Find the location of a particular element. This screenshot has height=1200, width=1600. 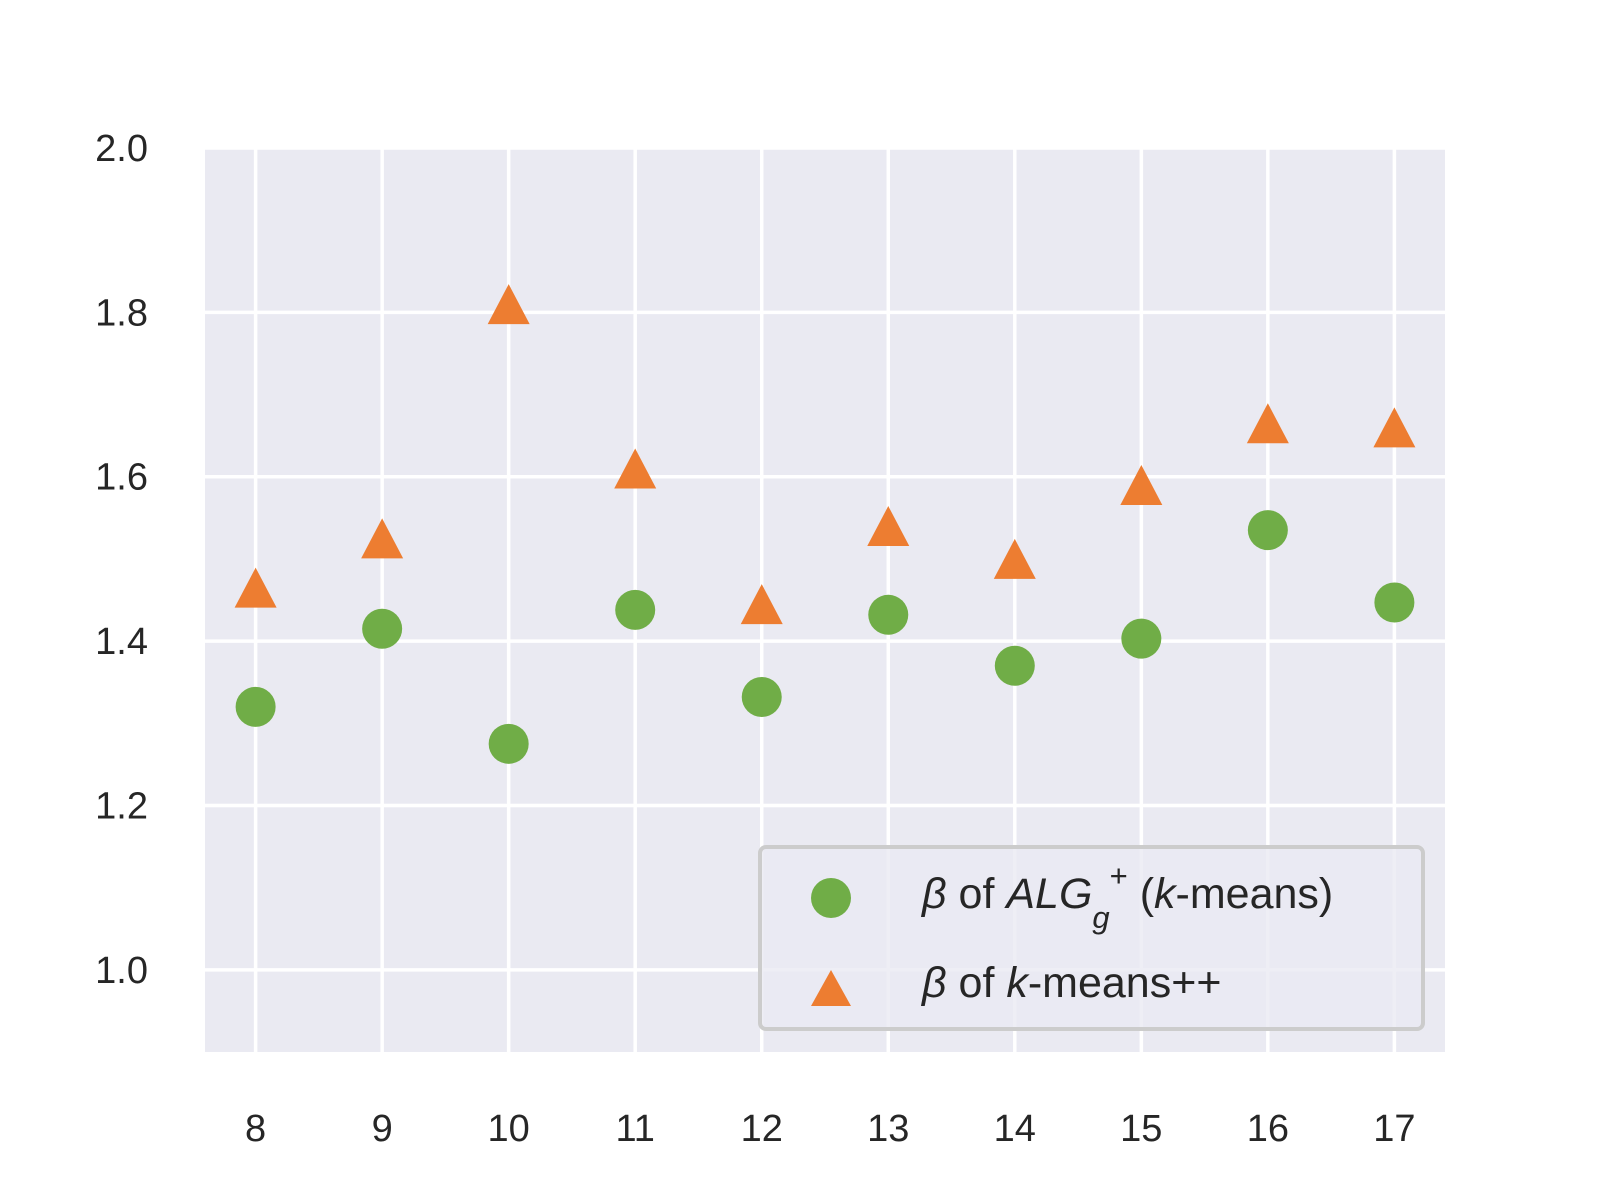

x-tick-label: 9 is located at coordinates (382, 1129).